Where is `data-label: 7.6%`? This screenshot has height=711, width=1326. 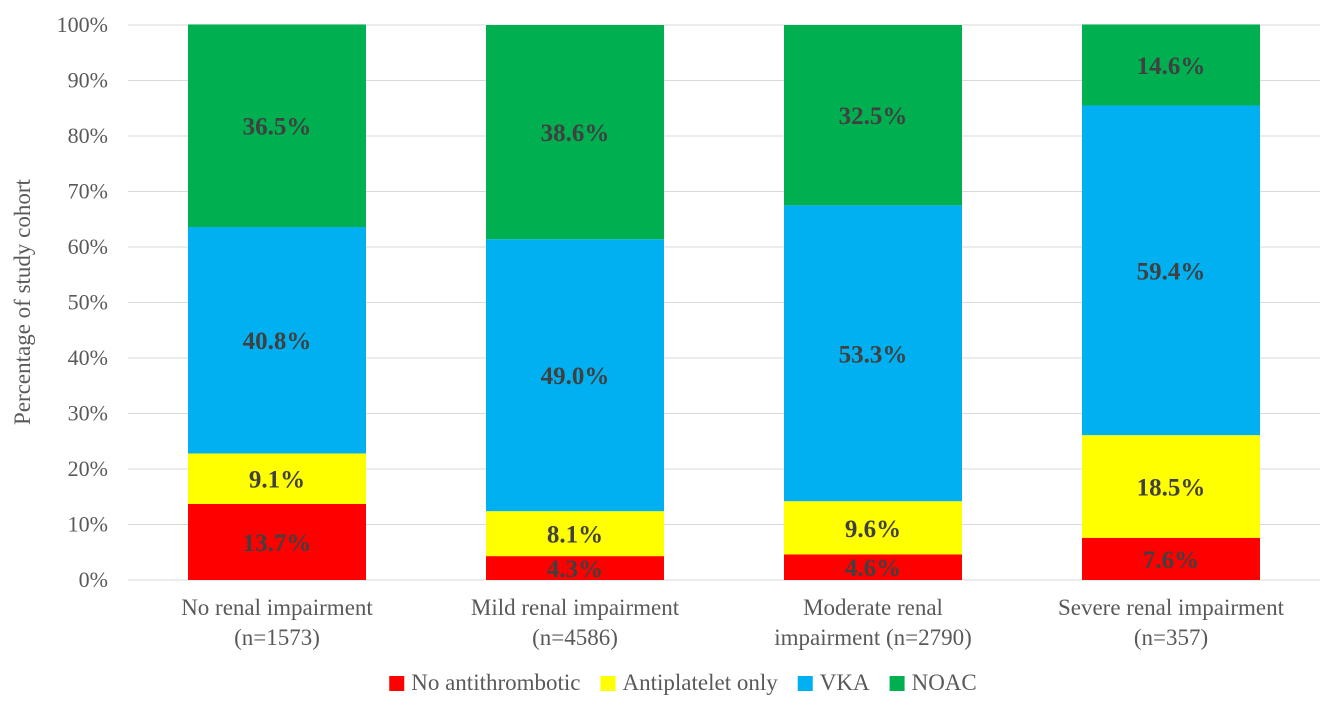
data-label: 7.6% is located at coordinates (1171, 560).